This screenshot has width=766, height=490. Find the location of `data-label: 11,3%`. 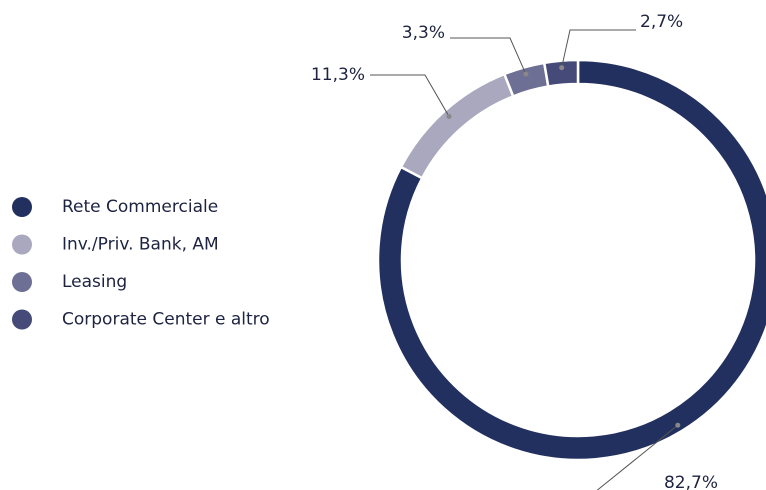

data-label: 11,3% is located at coordinates (338, 75).